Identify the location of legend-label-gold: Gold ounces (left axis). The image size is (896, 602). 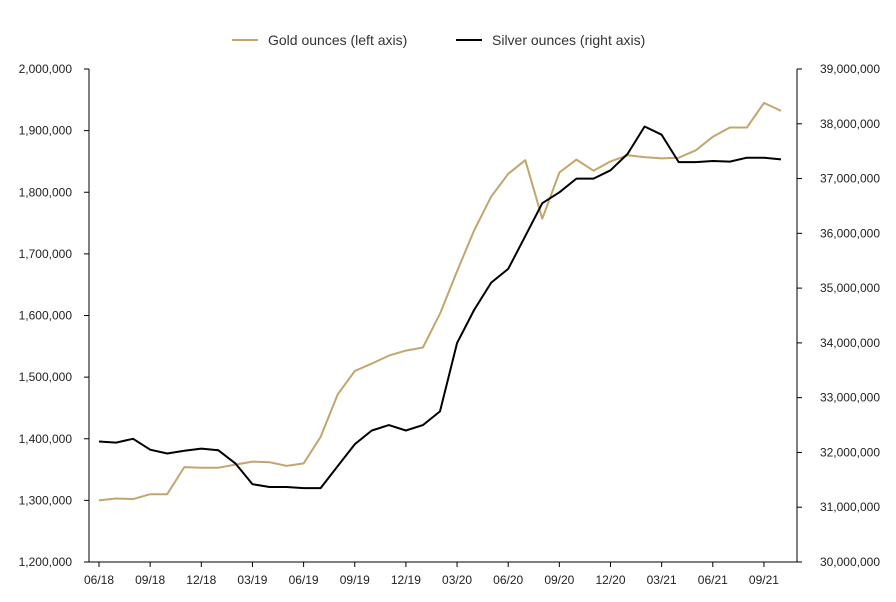
(337, 40).